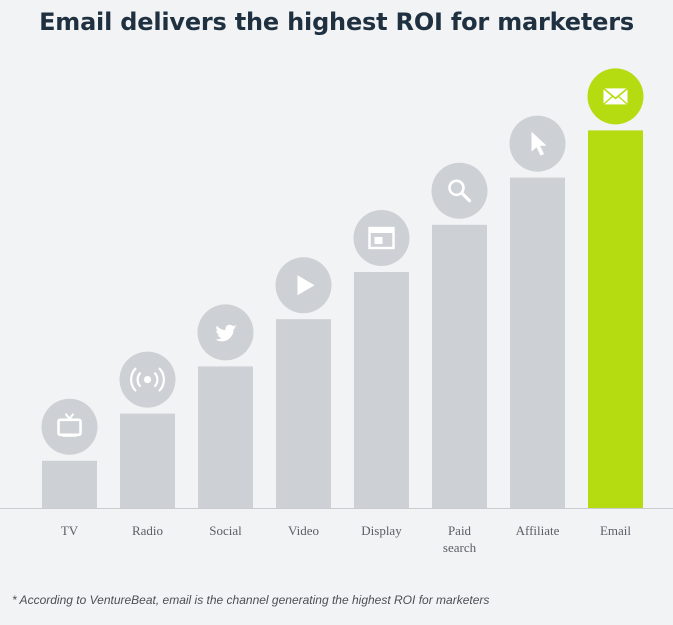 This screenshot has width=673, height=625. I want to click on category-label-line: Video, so click(303, 530).